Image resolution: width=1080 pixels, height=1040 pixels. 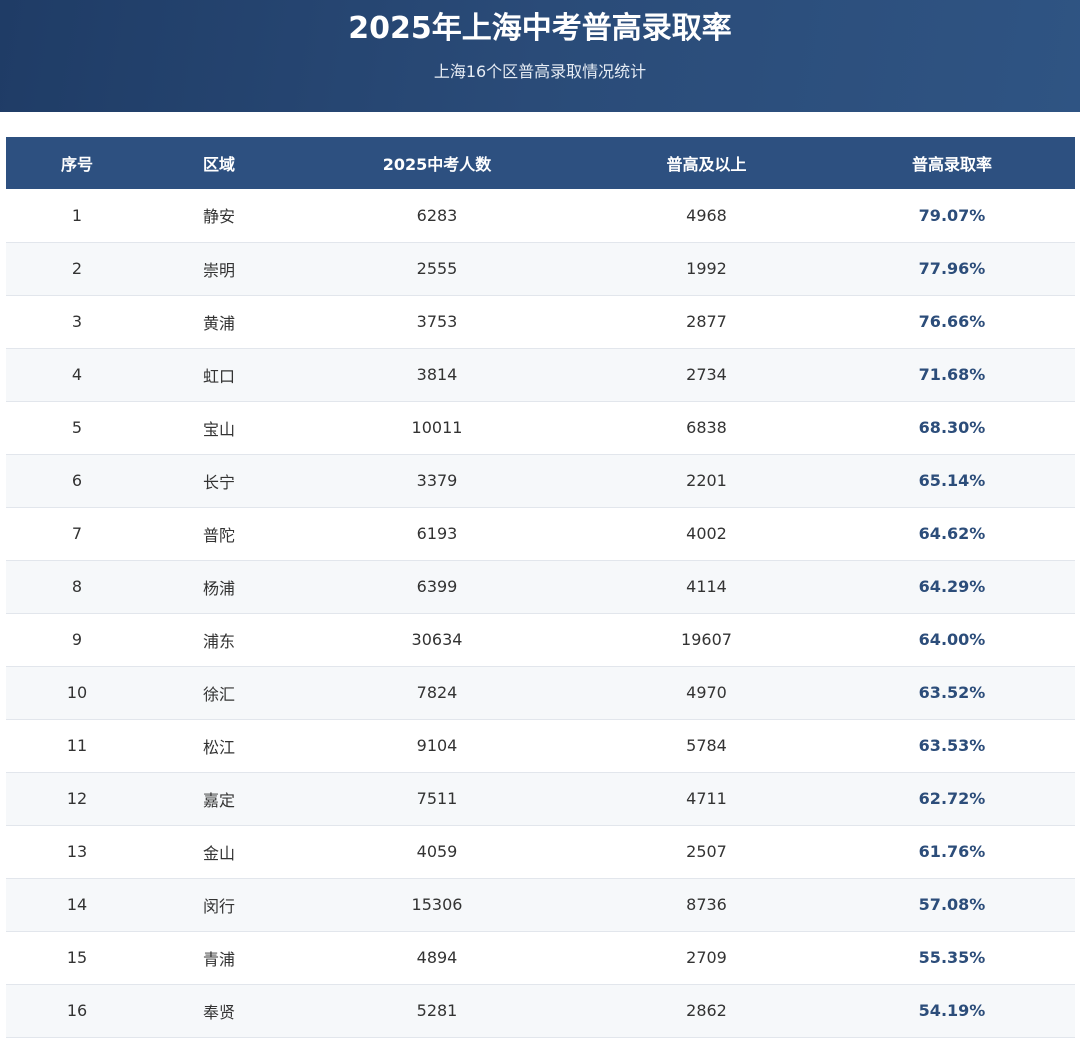 What do you see at coordinates (540, 533) in the screenshot?
I see `table-row: 7 普陀 6193 4002 64.62%` at bounding box center [540, 533].